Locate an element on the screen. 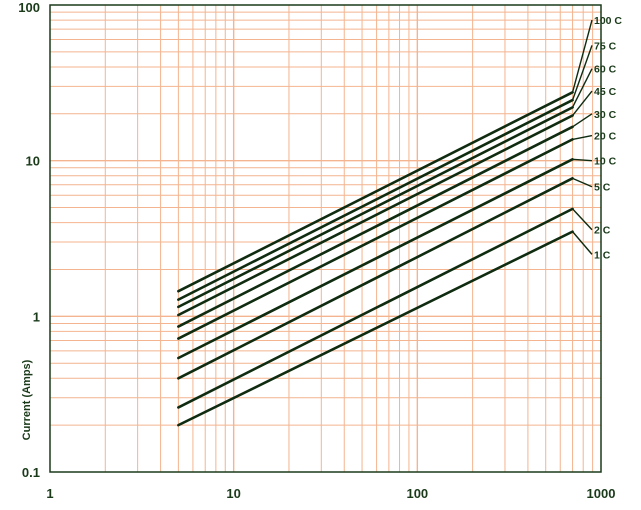 Image resolution: width=641 pixels, height=510 pixels. x-tick-label: 1 is located at coordinates (49, 493).